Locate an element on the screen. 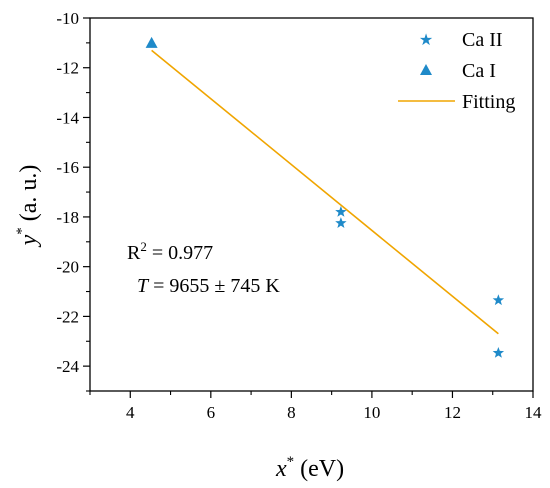  legend: ★ Ca II Ca I Fitting is located at coordinates (456, 71).